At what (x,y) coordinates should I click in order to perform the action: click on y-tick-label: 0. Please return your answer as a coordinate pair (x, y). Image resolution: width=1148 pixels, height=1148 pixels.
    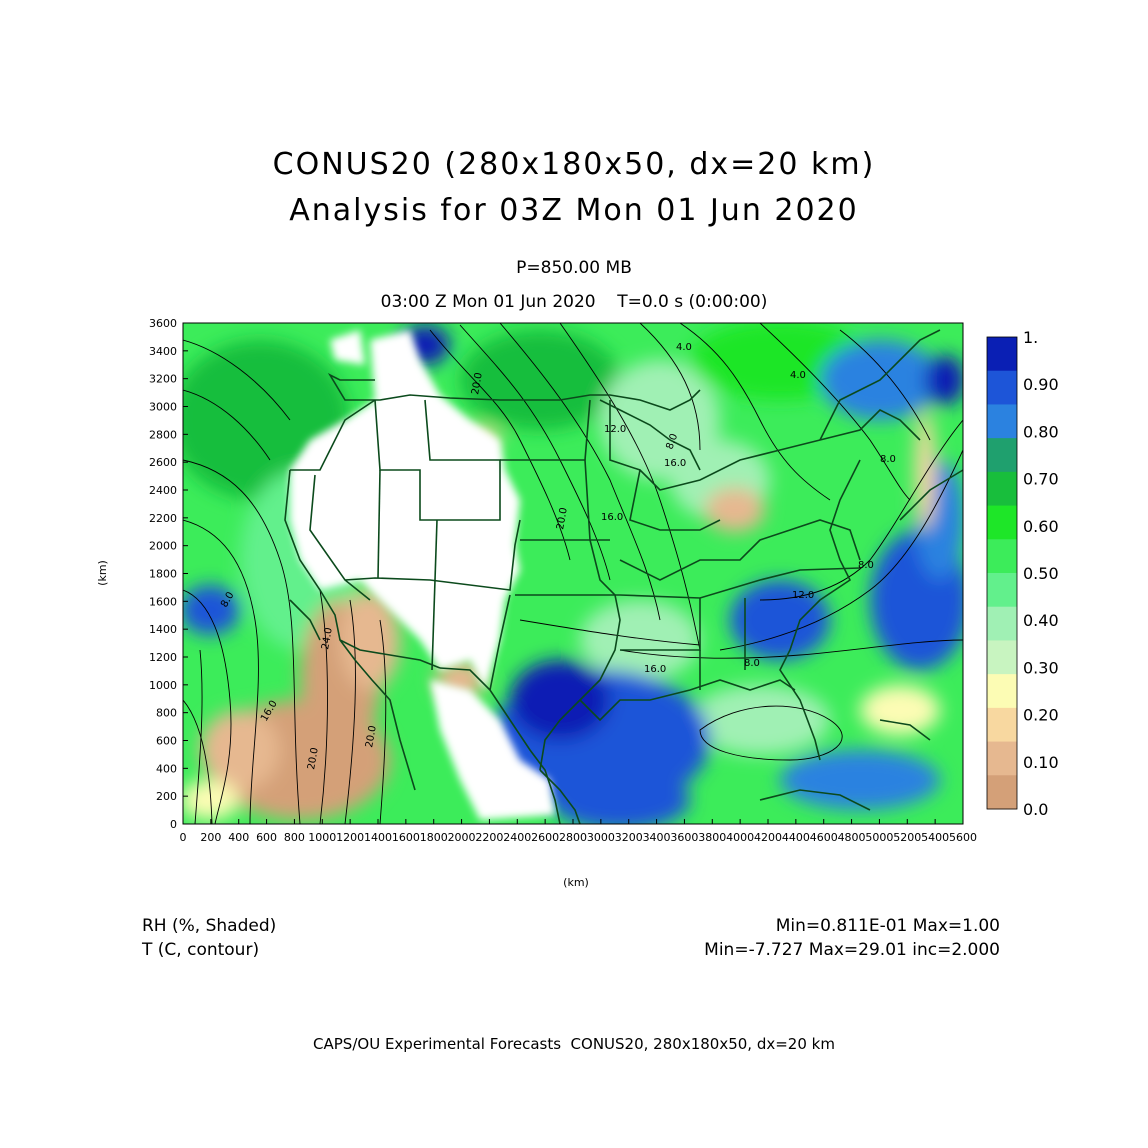
    Looking at the image, I should click on (173, 824).